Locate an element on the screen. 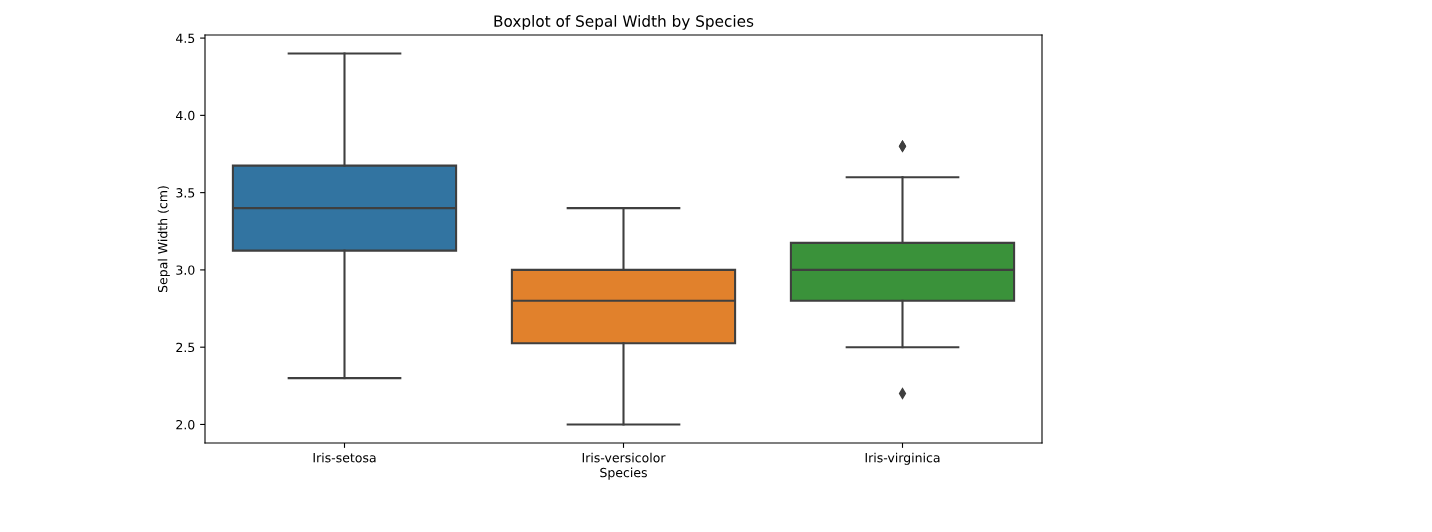 The image size is (1432, 532). y-tick-label: 2.5 is located at coordinates (185, 347).